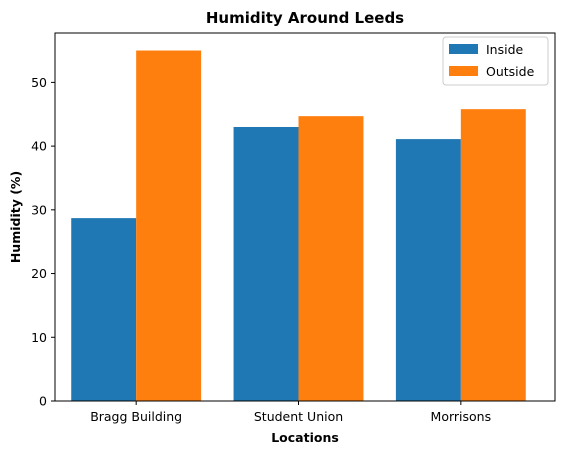 The height and width of the screenshot is (455, 562). I want to click on legend-label-outside: Outside, so click(510, 71).